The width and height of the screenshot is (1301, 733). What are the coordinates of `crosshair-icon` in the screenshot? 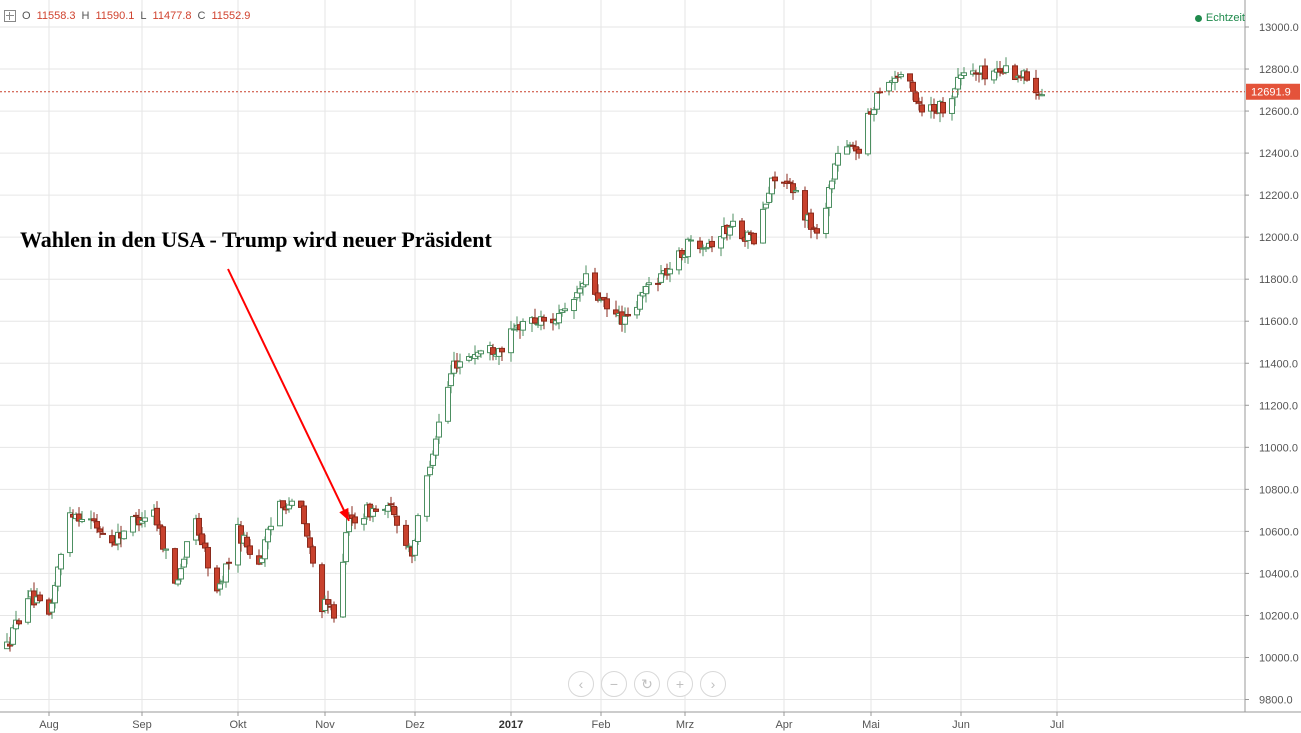 It's located at (10, 16).